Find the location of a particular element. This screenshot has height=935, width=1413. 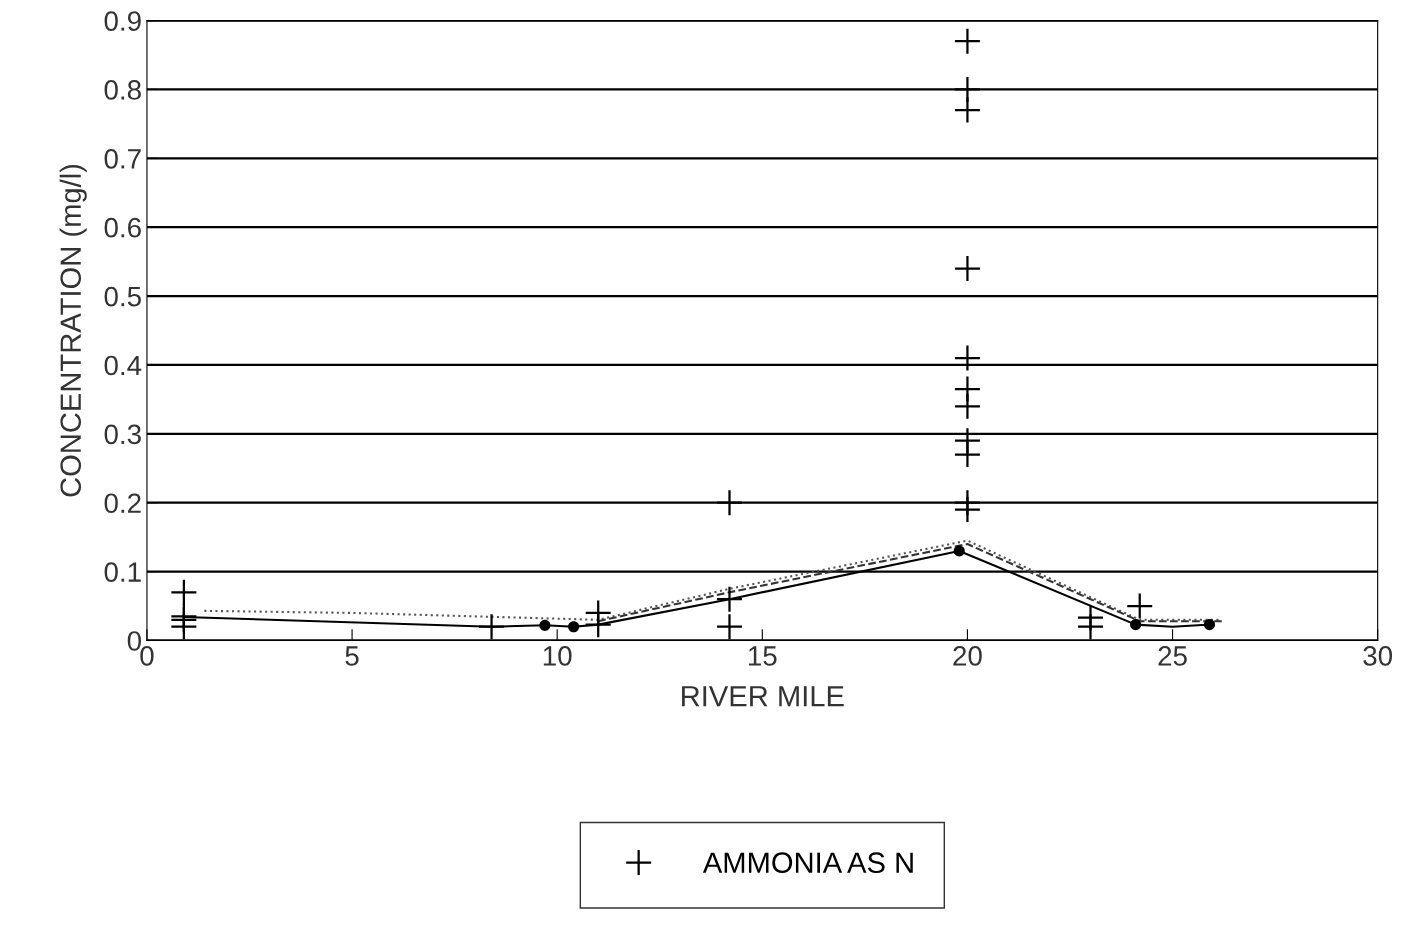

x-tick-label: 15 is located at coordinates (762, 656).